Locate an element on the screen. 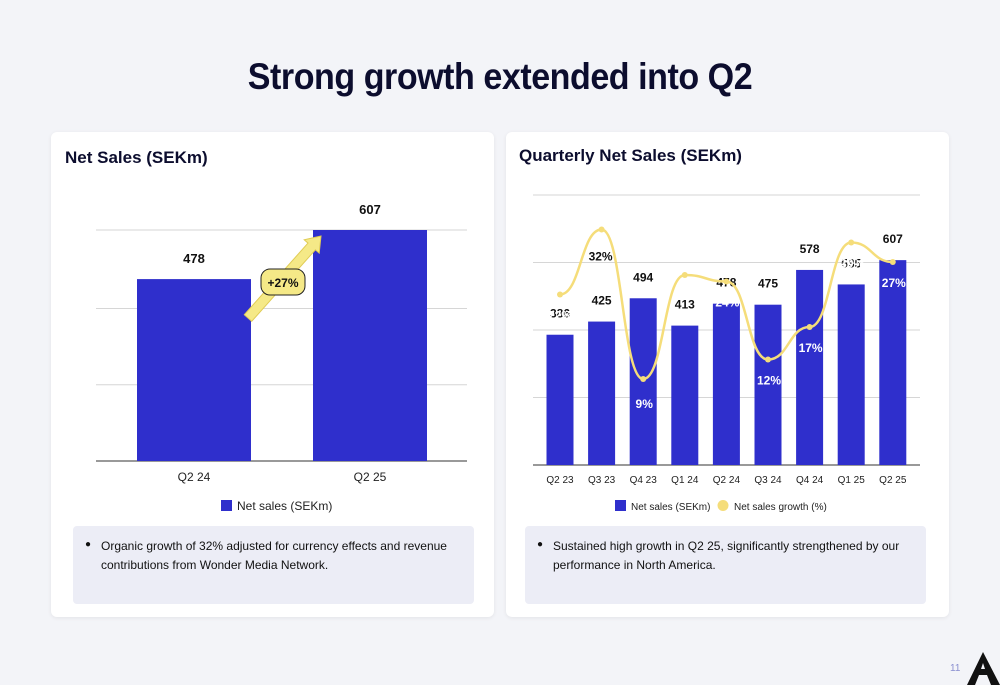 The image size is (1000, 685). growth-value-label: 9% is located at coordinates (645, 404).